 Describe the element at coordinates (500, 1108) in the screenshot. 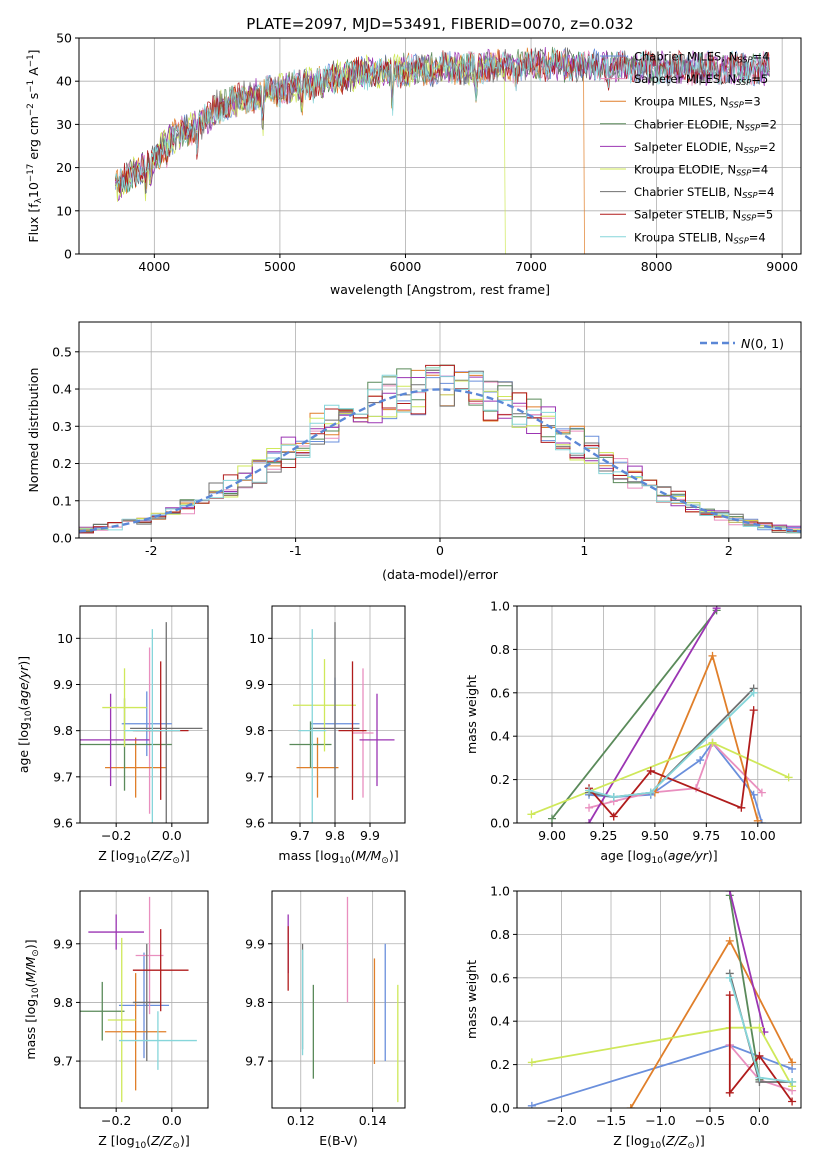

I see `y-tick-label: 0.0` at that location.